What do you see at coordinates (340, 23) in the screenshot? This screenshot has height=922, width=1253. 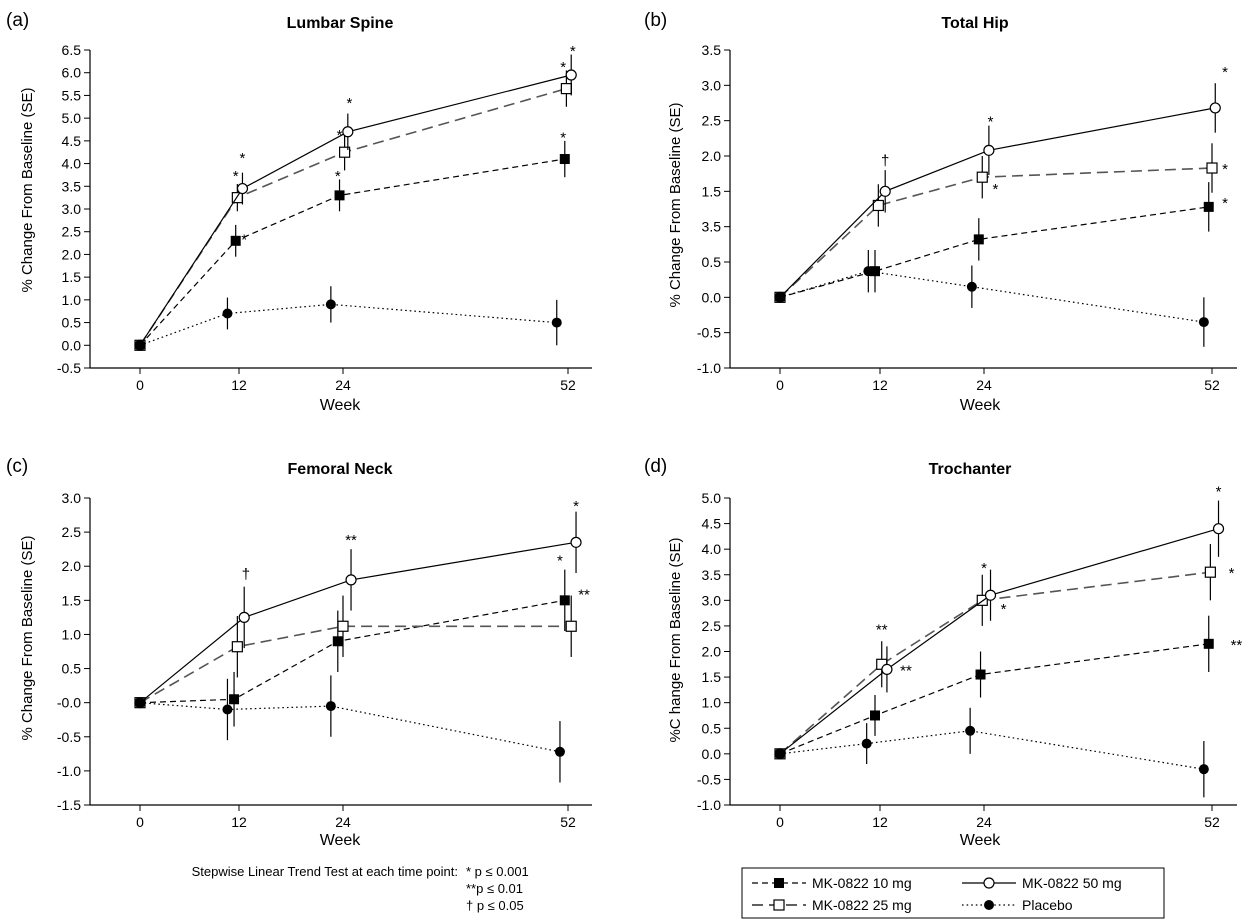 I see `panel-title: Lumbar Spine` at bounding box center [340, 23].